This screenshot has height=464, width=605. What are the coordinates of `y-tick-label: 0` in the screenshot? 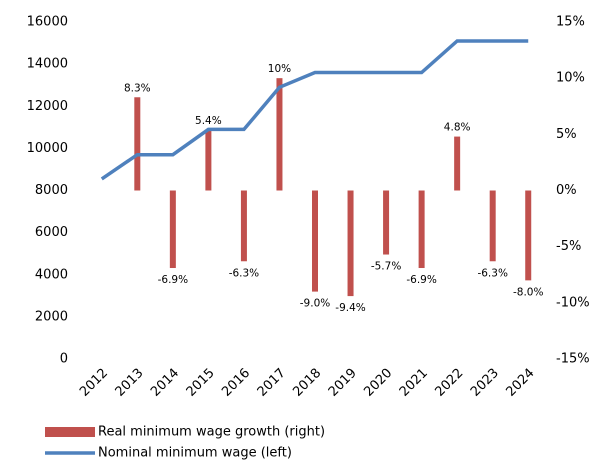 It's located at (64, 359).